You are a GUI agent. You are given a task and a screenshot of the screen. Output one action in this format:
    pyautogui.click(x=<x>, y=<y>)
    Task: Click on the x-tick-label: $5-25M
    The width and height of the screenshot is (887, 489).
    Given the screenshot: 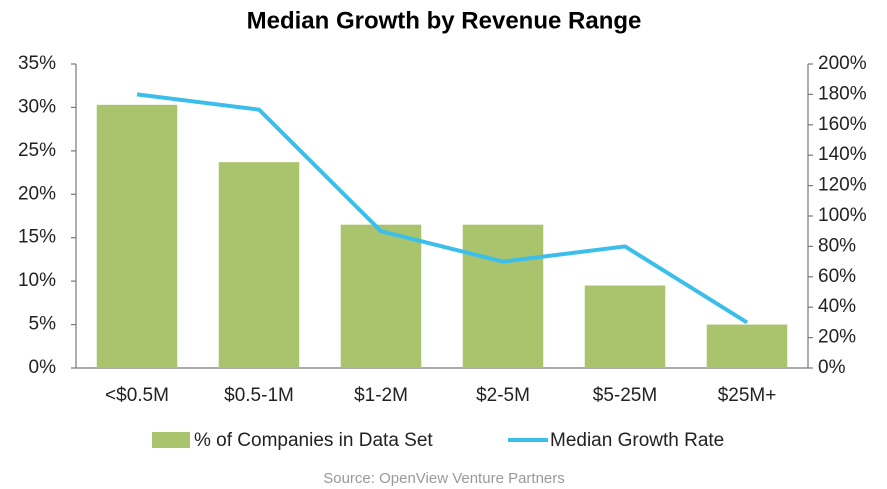 What is the action you would take?
    pyautogui.click(x=625, y=395)
    